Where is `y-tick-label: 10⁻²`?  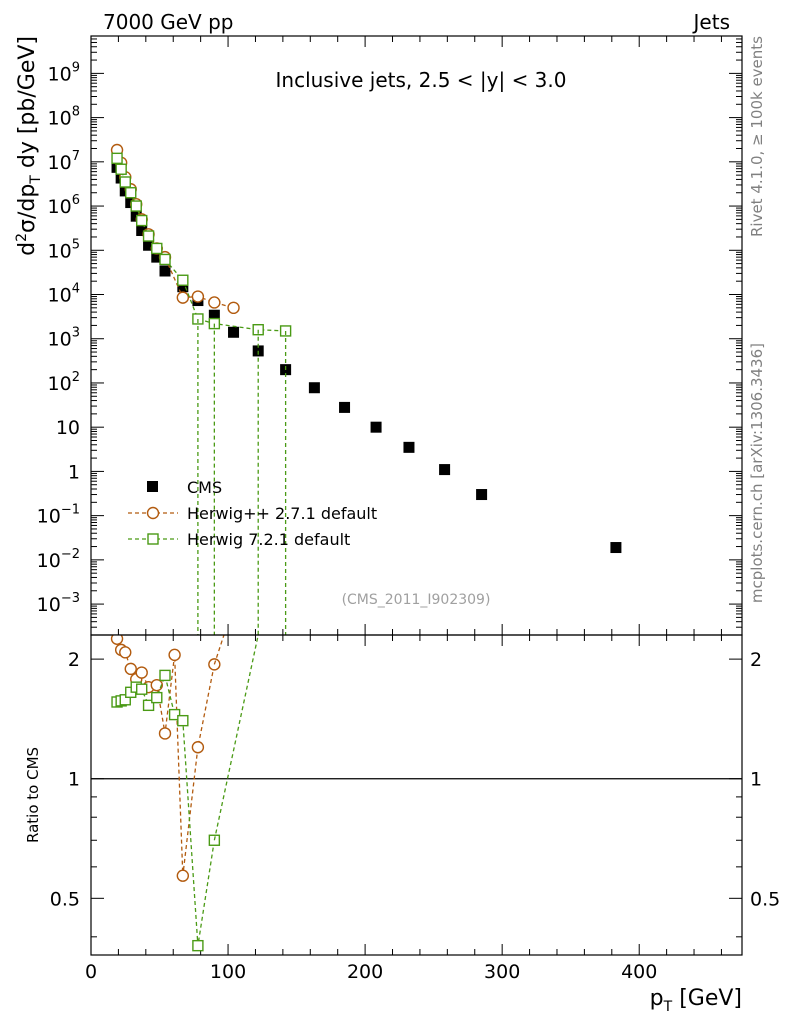 y-tick-label: 10⁻² is located at coordinates (58, 559).